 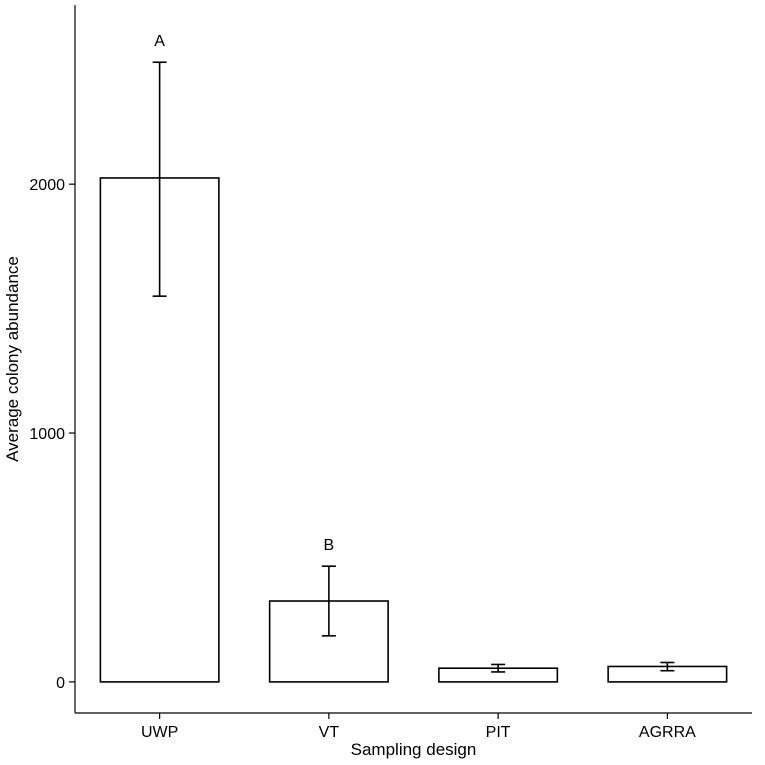 I want to click on x-tick-label: UWP, so click(x=159, y=732).